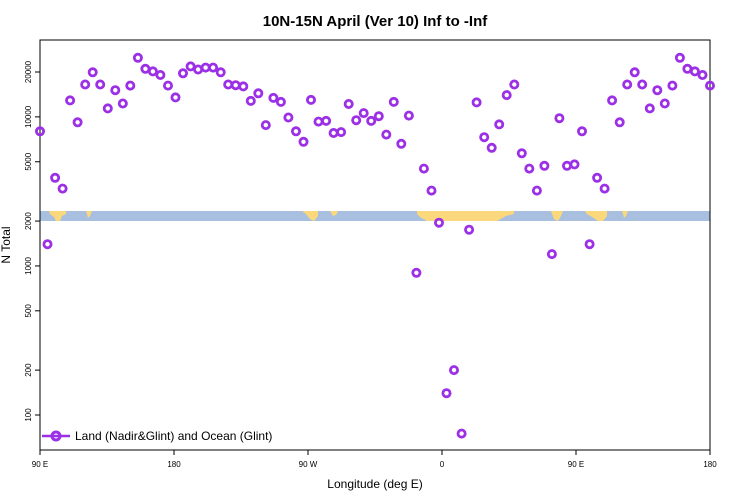 This screenshot has height=500, width=750. What do you see at coordinates (28, 265) in the screenshot?
I see `y-tick-label: 1000` at bounding box center [28, 265].